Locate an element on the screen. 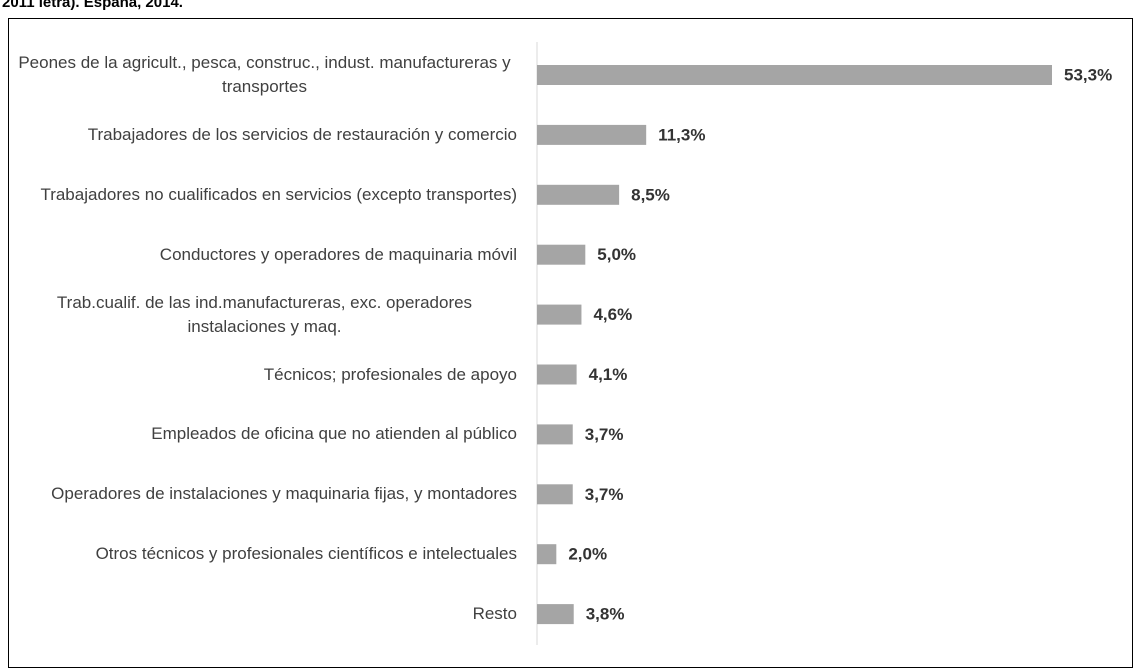  value-label: 8,5% is located at coordinates (650, 194).